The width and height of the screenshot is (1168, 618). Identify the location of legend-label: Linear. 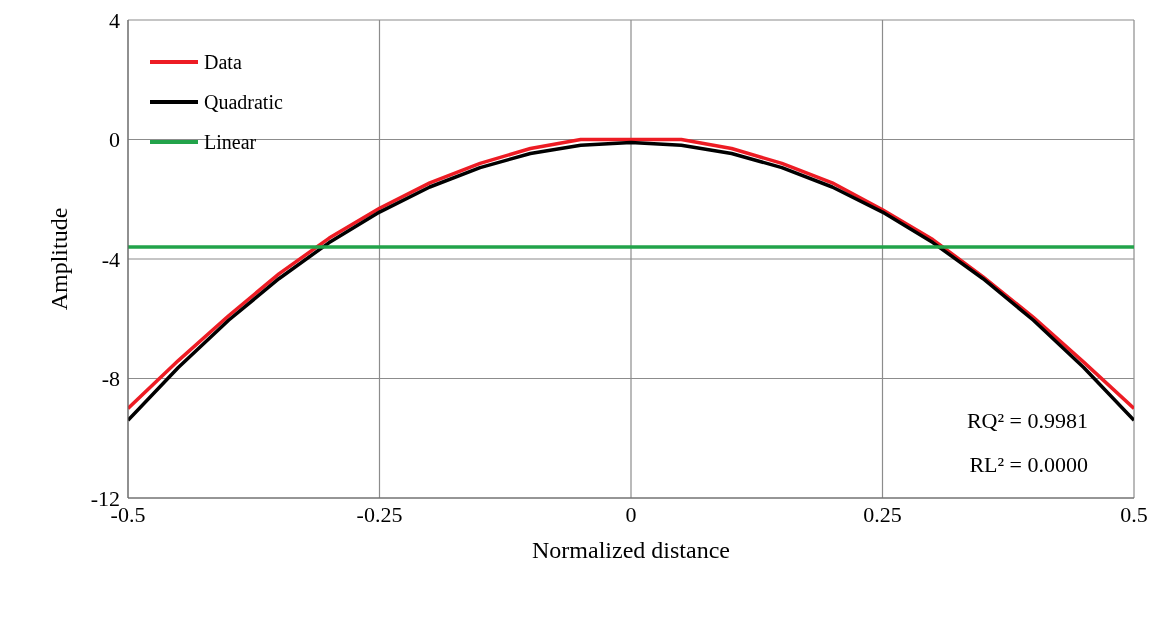
(230, 142).